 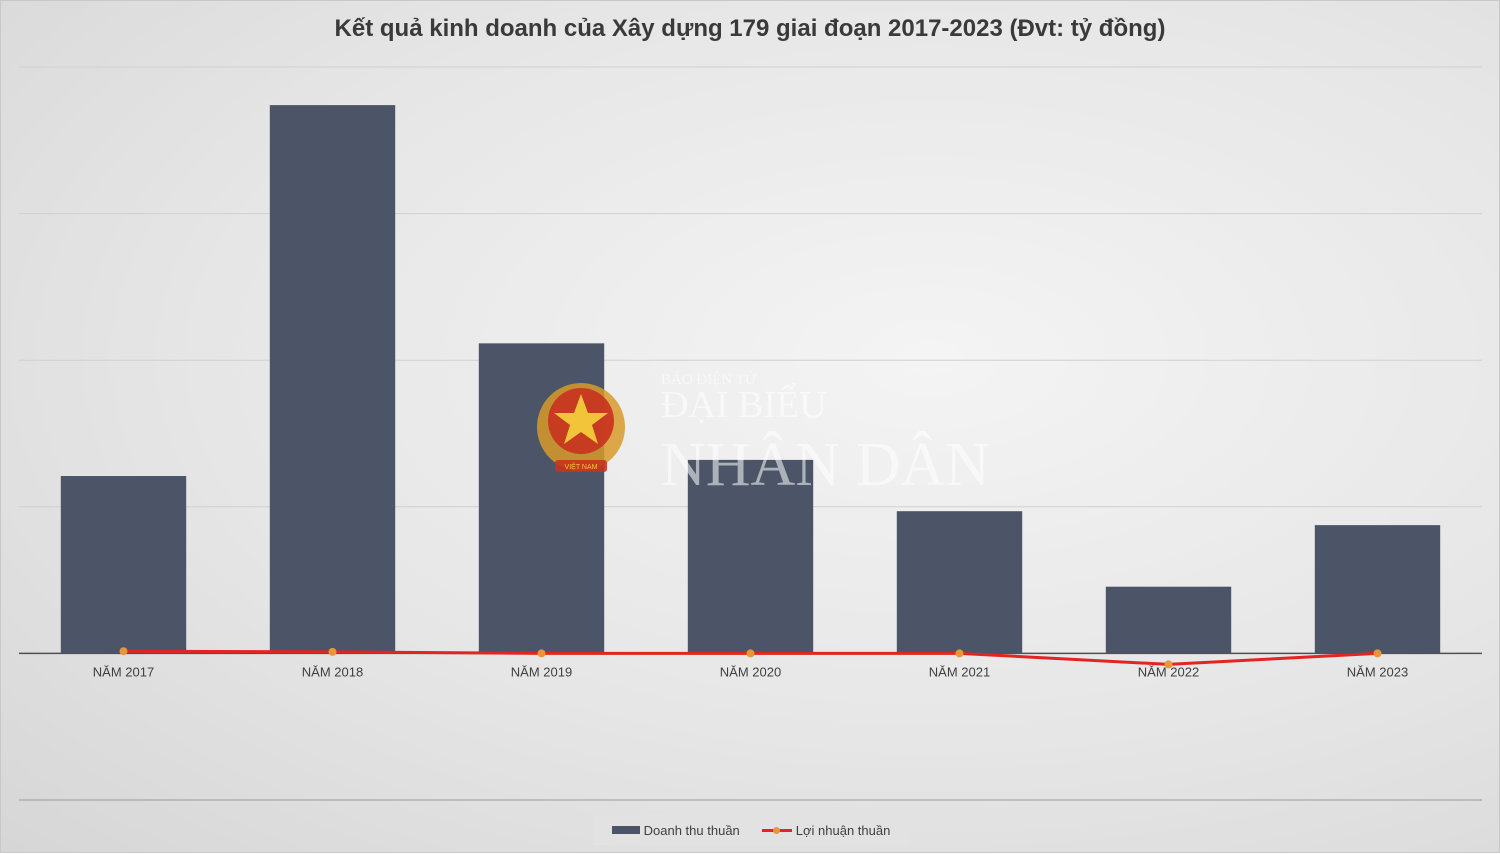 I want to click on emblem-text: VIỆT NAM, so click(x=581, y=466).